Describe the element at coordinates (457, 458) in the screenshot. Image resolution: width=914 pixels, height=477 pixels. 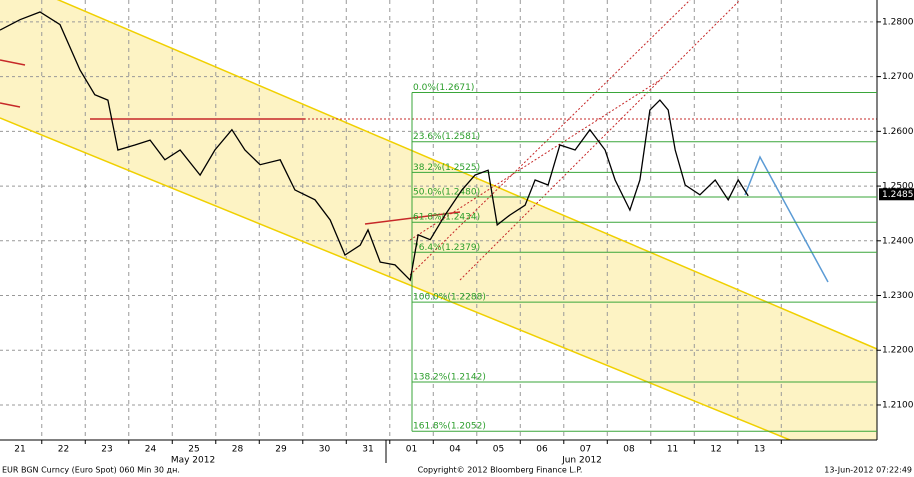
I see `x-axis-area` at that location.